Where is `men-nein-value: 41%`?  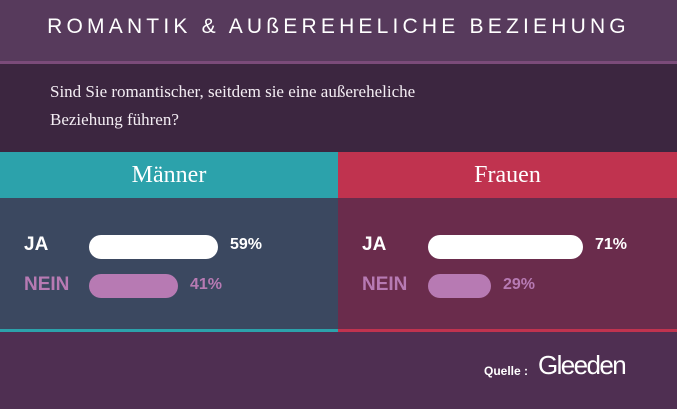
men-nein-value: 41% is located at coordinates (206, 284).